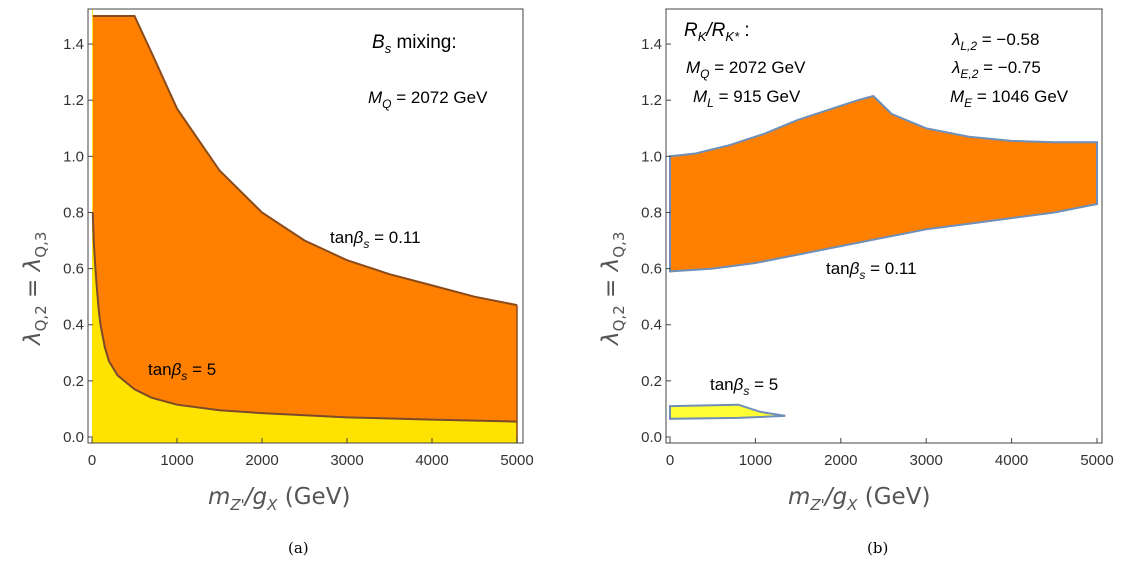 This screenshot has width=1128, height=568. Describe the element at coordinates (727, 411) in the screenshot. I see `region-tanbeta-5-b` at that location.